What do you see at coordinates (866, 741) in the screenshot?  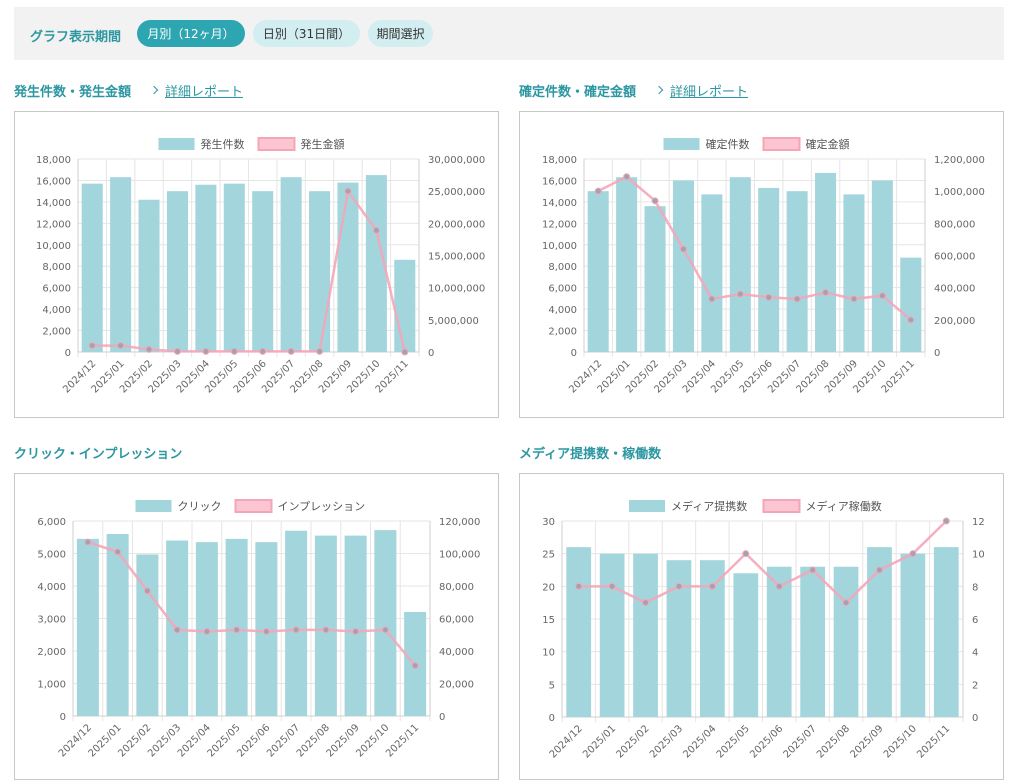 I see `x-tick-label: 2025/09` at bounding box center [866, 741].